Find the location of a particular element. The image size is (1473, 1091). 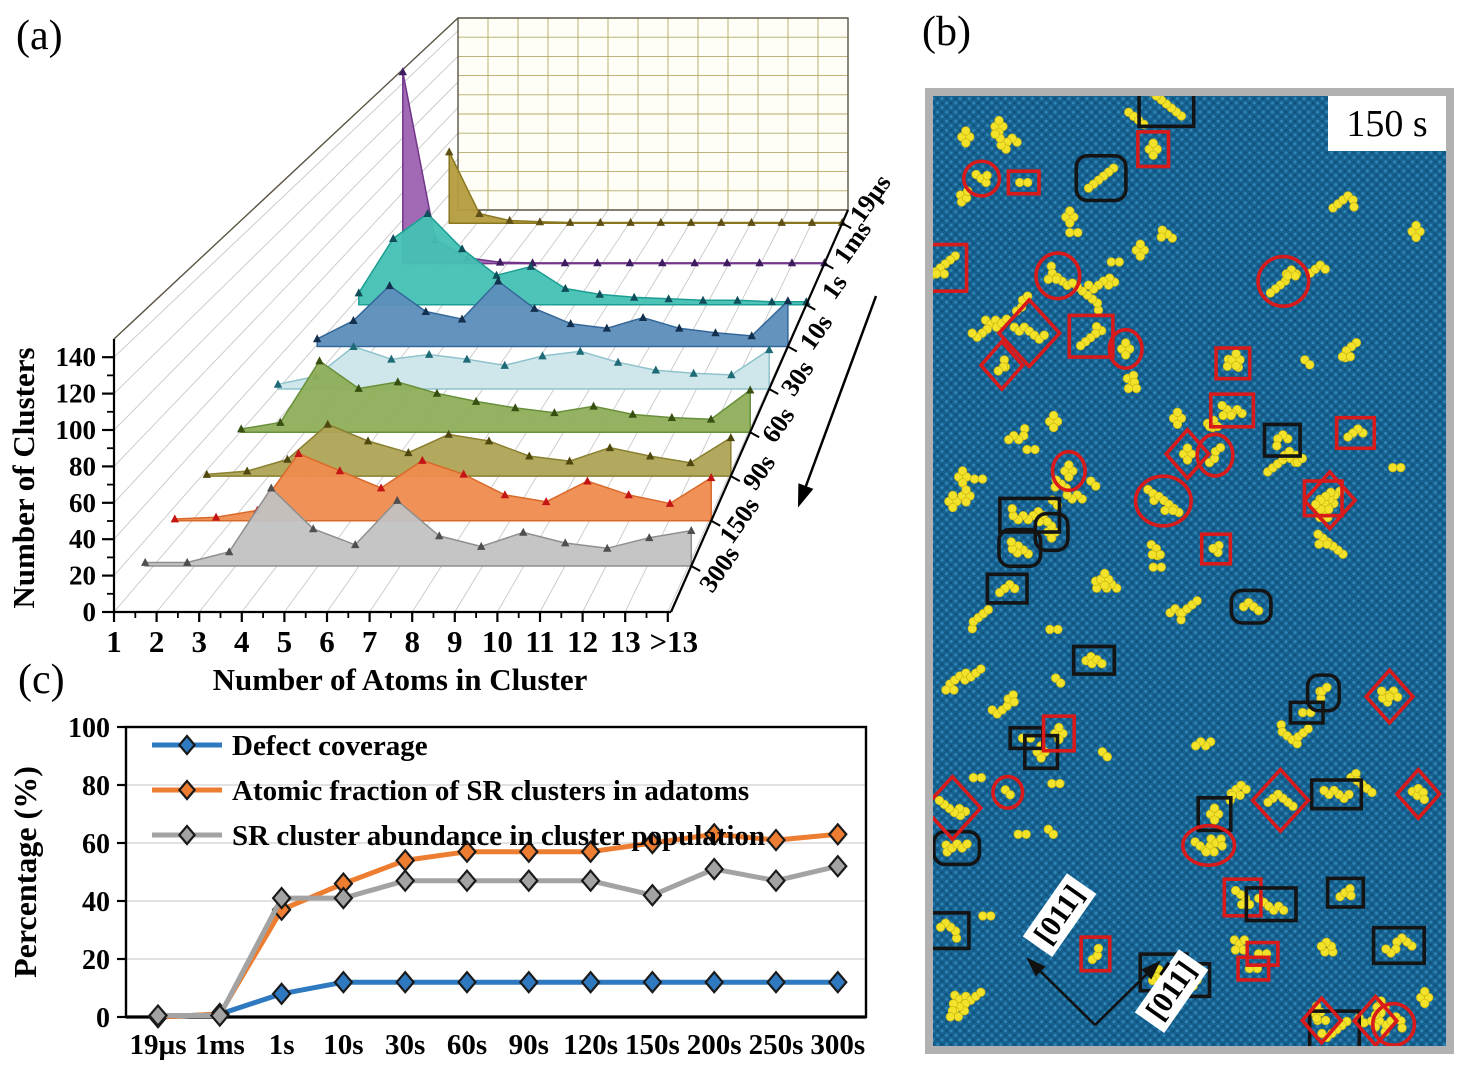

svg-text: Number of Atoms in Cluster is located at coordinates (400, 679).